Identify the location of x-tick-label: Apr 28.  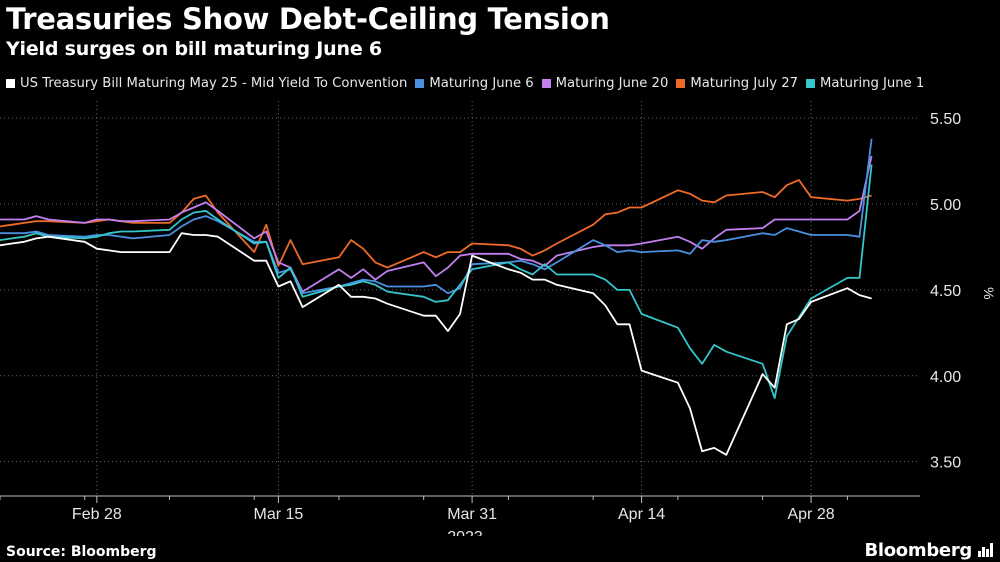
(810, 514).